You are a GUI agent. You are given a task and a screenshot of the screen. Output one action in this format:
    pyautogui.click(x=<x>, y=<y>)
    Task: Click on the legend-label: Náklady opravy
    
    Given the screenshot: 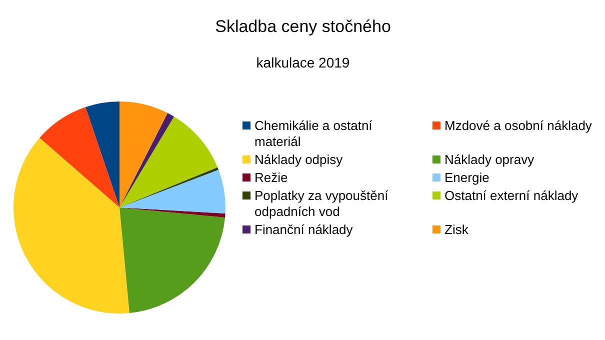 What is the action you would take?
    pyautogui.click(x=489, y=159)
    